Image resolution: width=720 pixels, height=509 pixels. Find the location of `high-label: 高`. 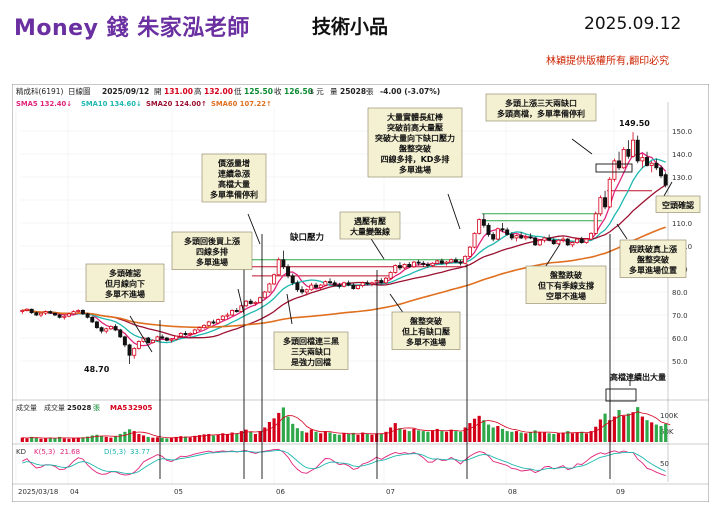

high-label: 高 is located at coordinates (198, 91).